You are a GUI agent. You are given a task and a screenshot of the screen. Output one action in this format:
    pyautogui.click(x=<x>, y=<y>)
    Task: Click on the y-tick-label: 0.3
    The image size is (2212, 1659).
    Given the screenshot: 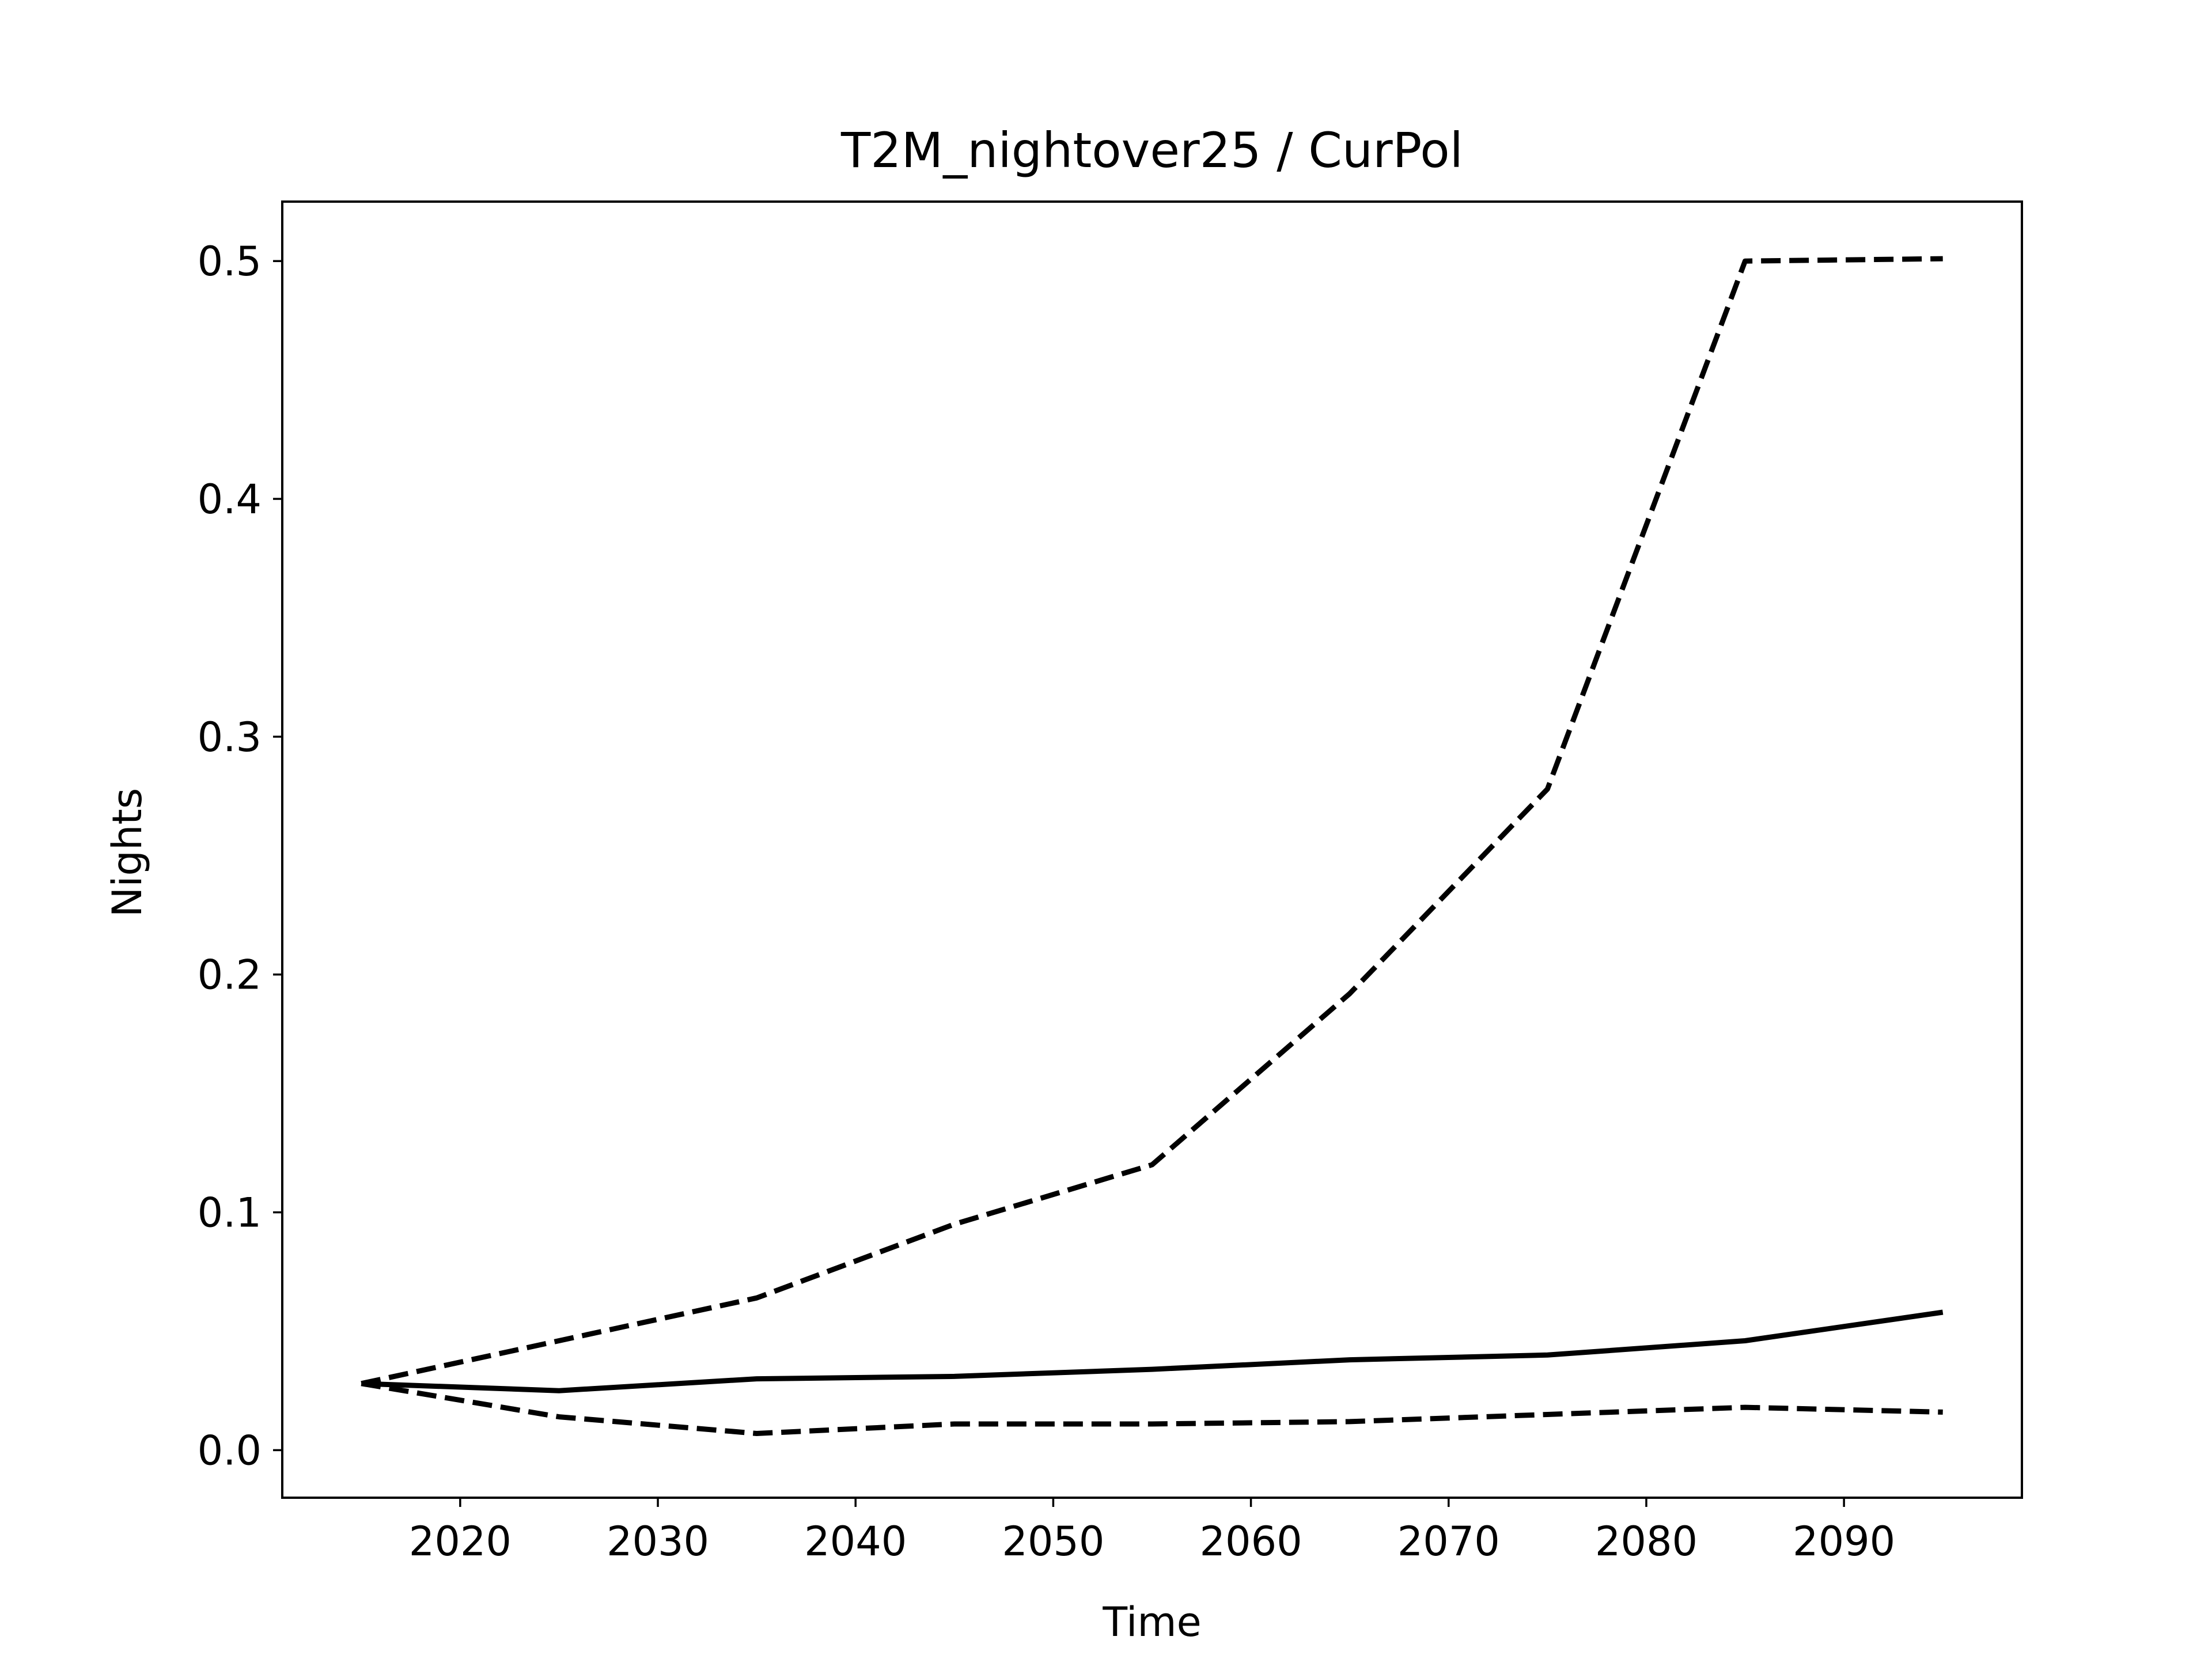 What is the action you would take?
    pyautogui.click(x=230, y=737)
    